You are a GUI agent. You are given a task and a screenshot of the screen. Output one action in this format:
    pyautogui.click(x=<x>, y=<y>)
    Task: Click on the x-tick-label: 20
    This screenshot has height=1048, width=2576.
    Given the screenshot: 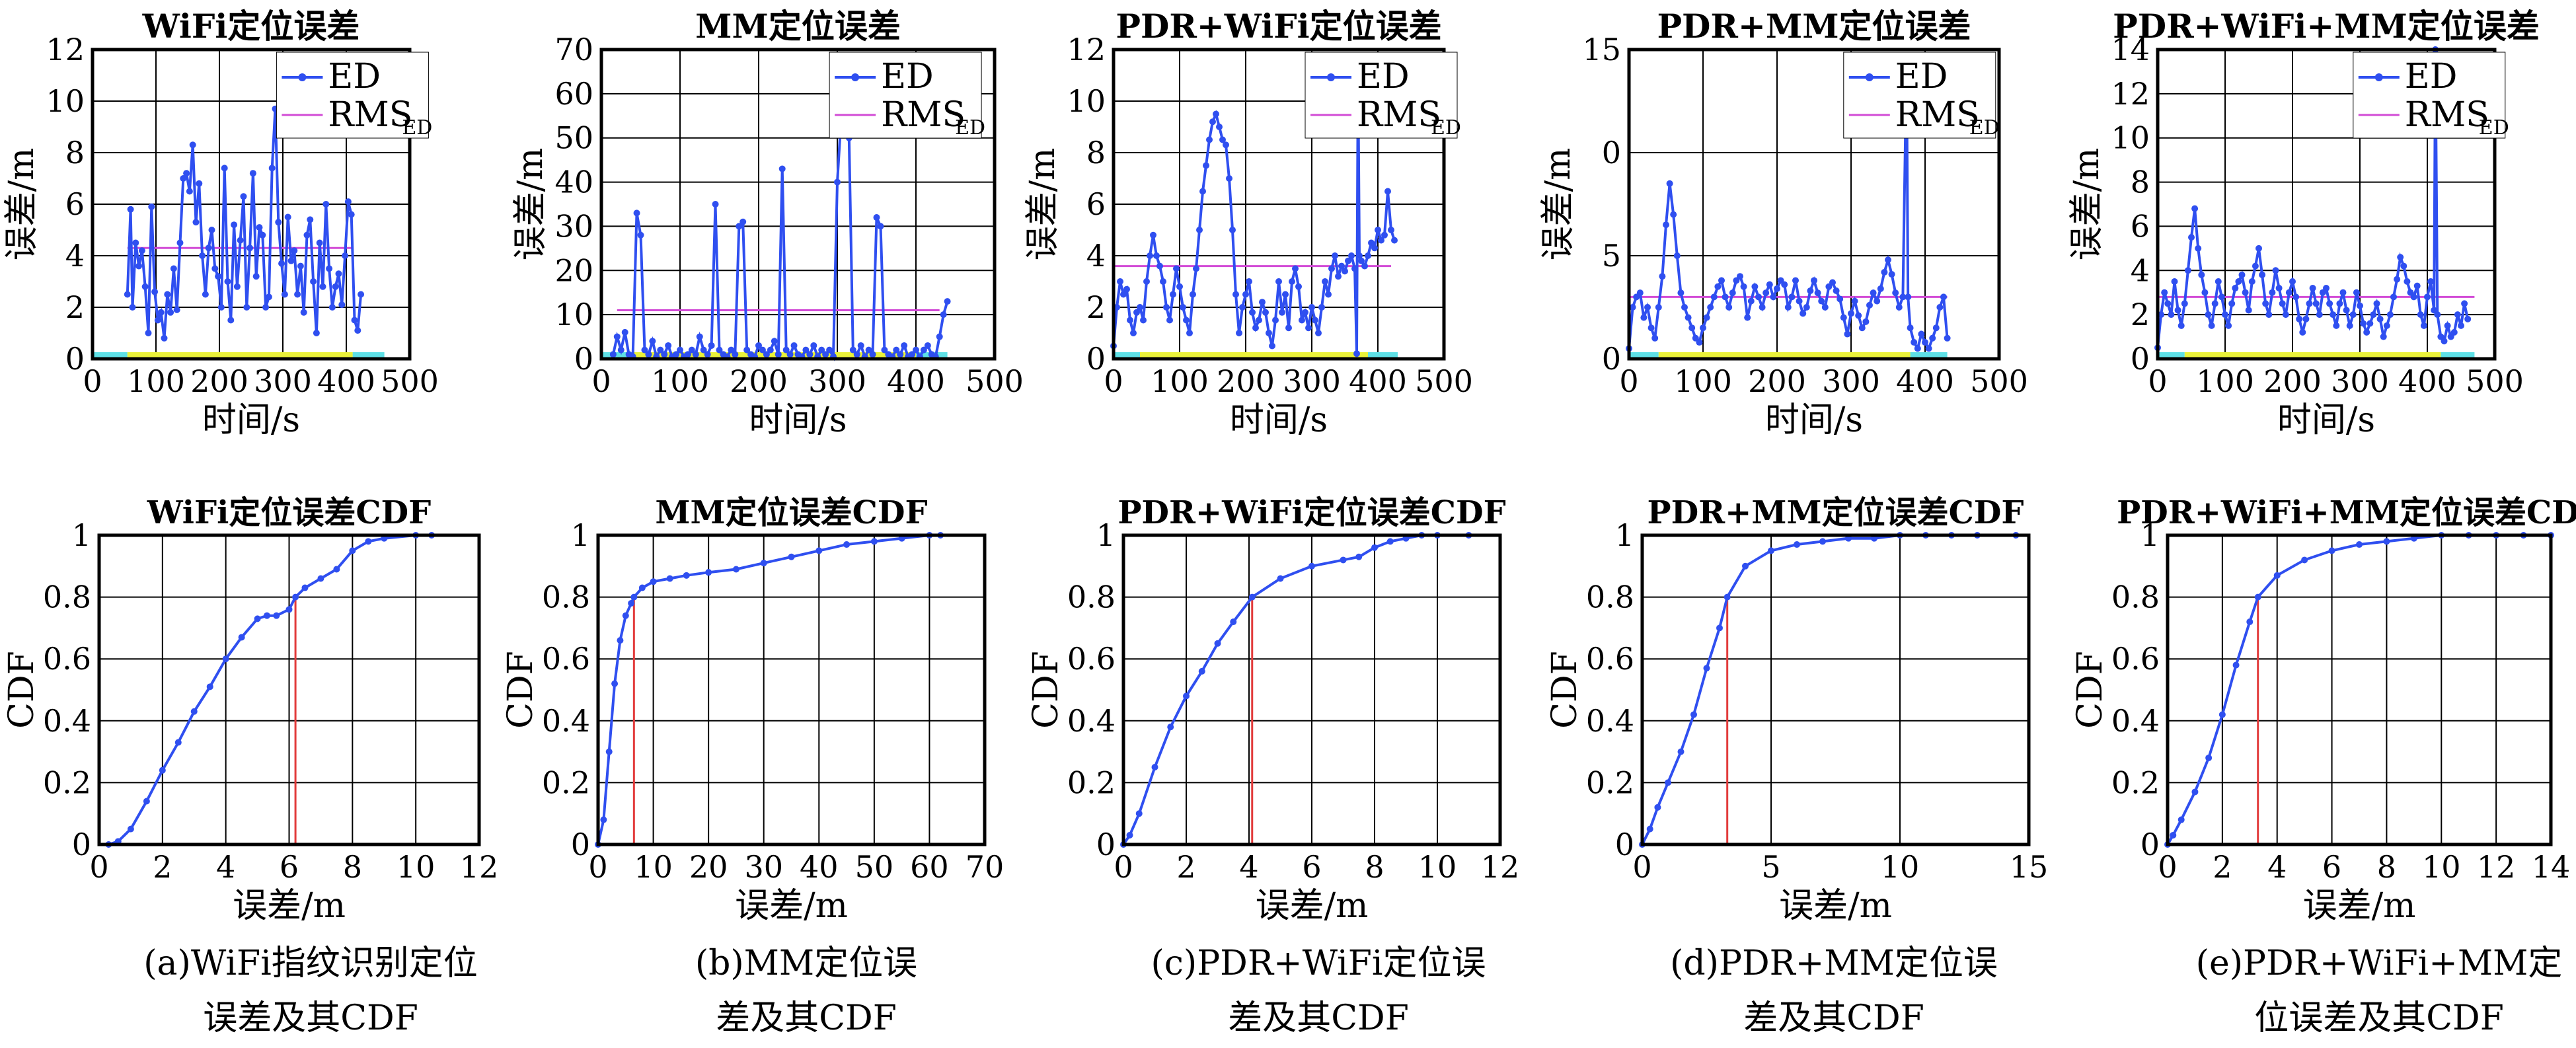 What is the action you would take?
    pyautogui.click(x=709, y=867)
    